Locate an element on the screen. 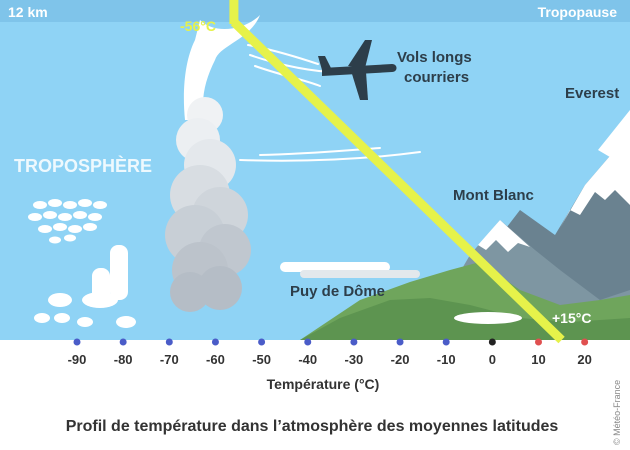 This screenshot has height=450, width=630. tropopause-band is located at coordinates (315, 11).